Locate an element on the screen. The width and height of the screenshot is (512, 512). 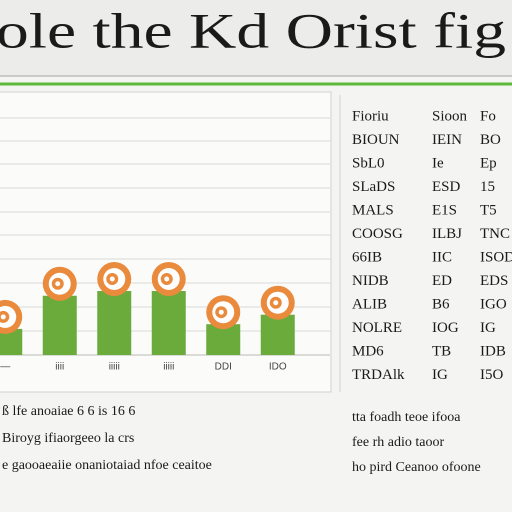
table-cell: IOG is located at coordinates (445, 328).